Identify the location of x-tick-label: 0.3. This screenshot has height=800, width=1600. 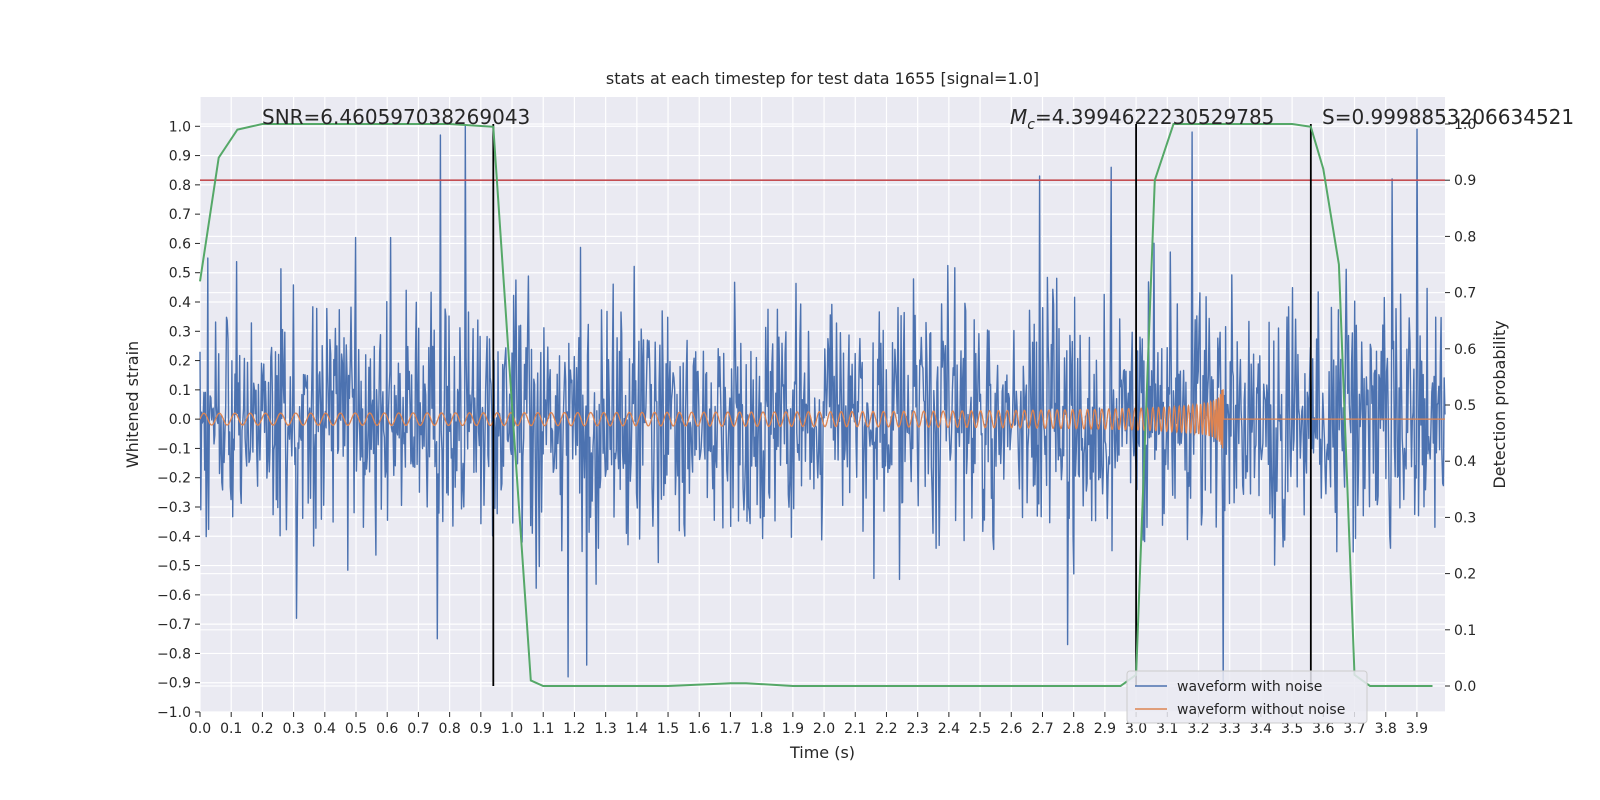
(293, 729).